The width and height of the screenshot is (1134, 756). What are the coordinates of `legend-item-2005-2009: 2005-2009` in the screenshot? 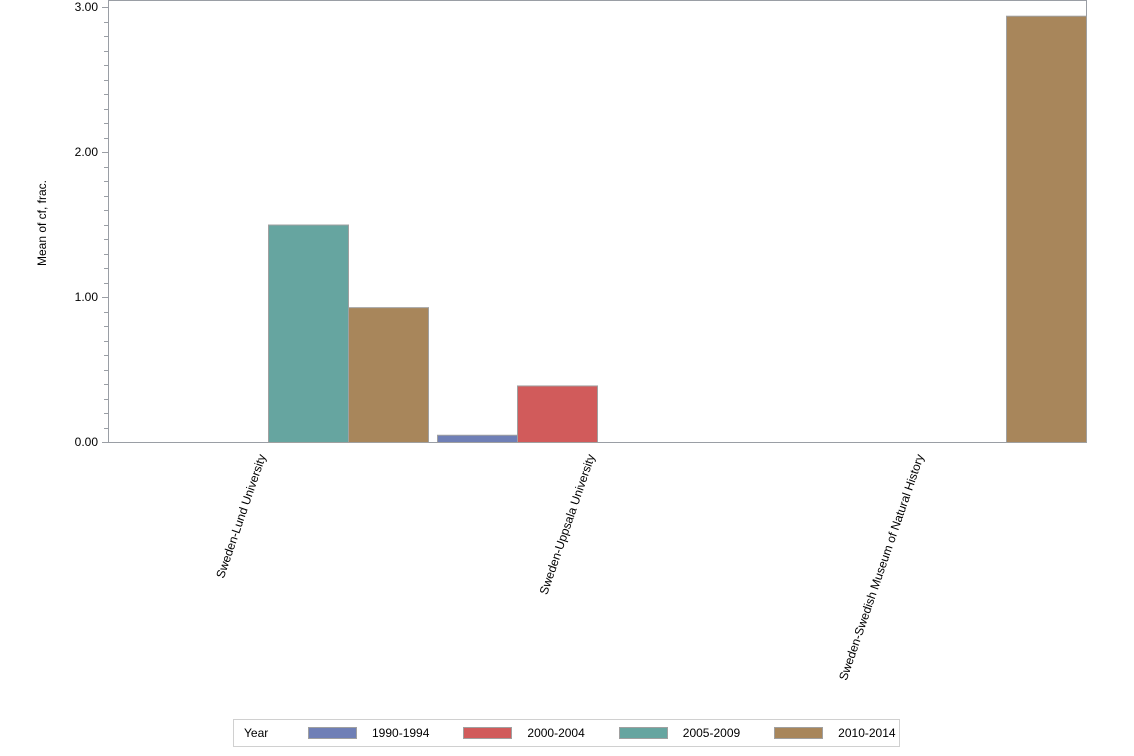 It's located at (664, 733).